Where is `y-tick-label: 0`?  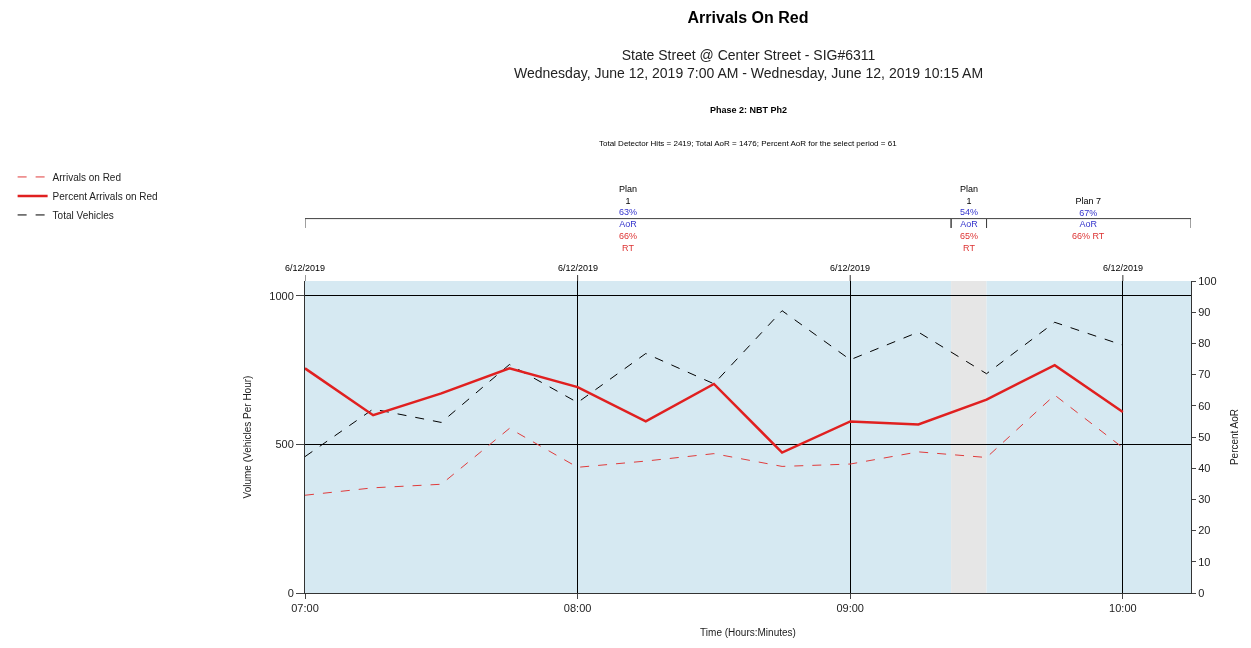 y-tick-label: 0 is located at coordinates (290, 592).